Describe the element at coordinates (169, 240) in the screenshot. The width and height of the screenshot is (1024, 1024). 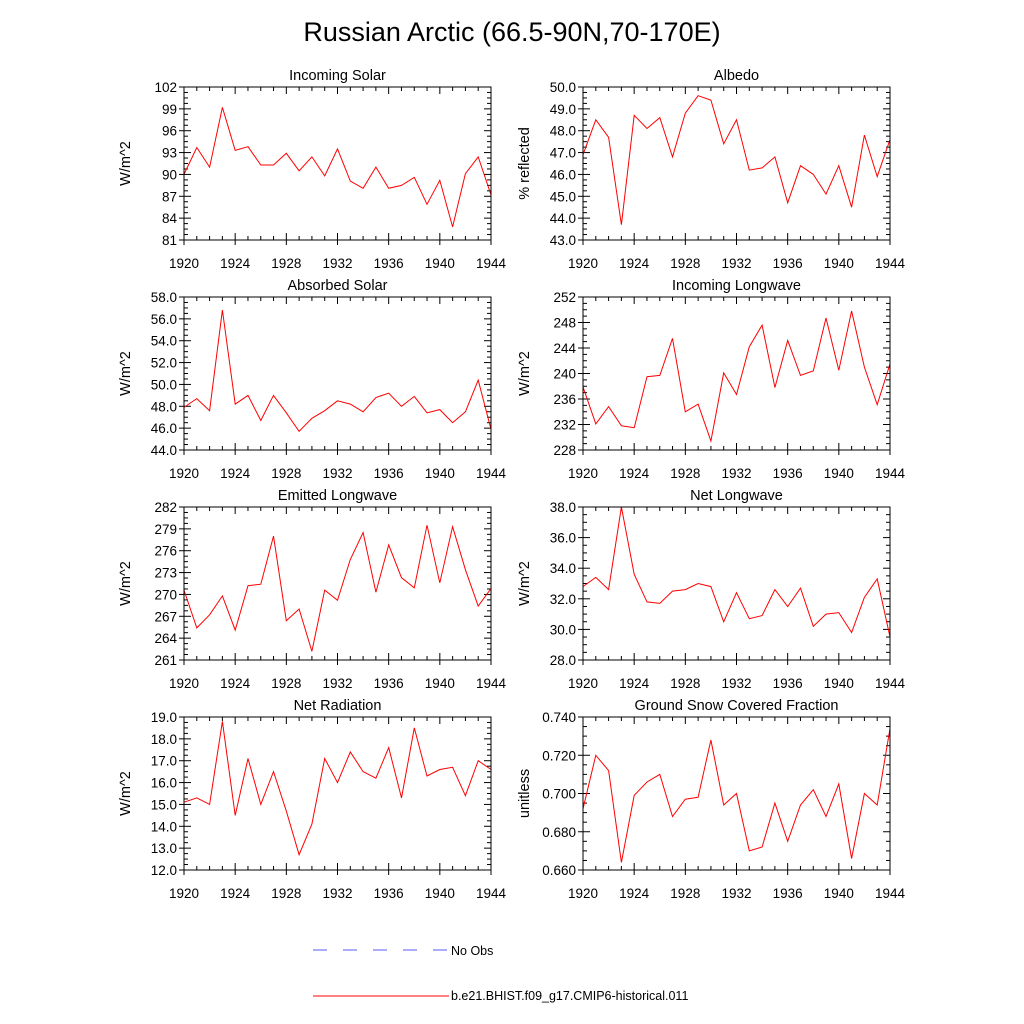
I see `y-tick-label: 81` at that location.